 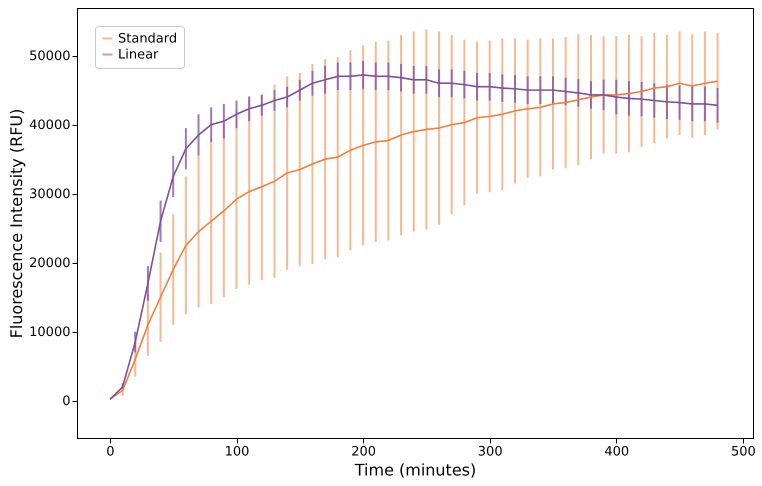 I want to click on legend-label: Standard, so click(x=148, y=39).